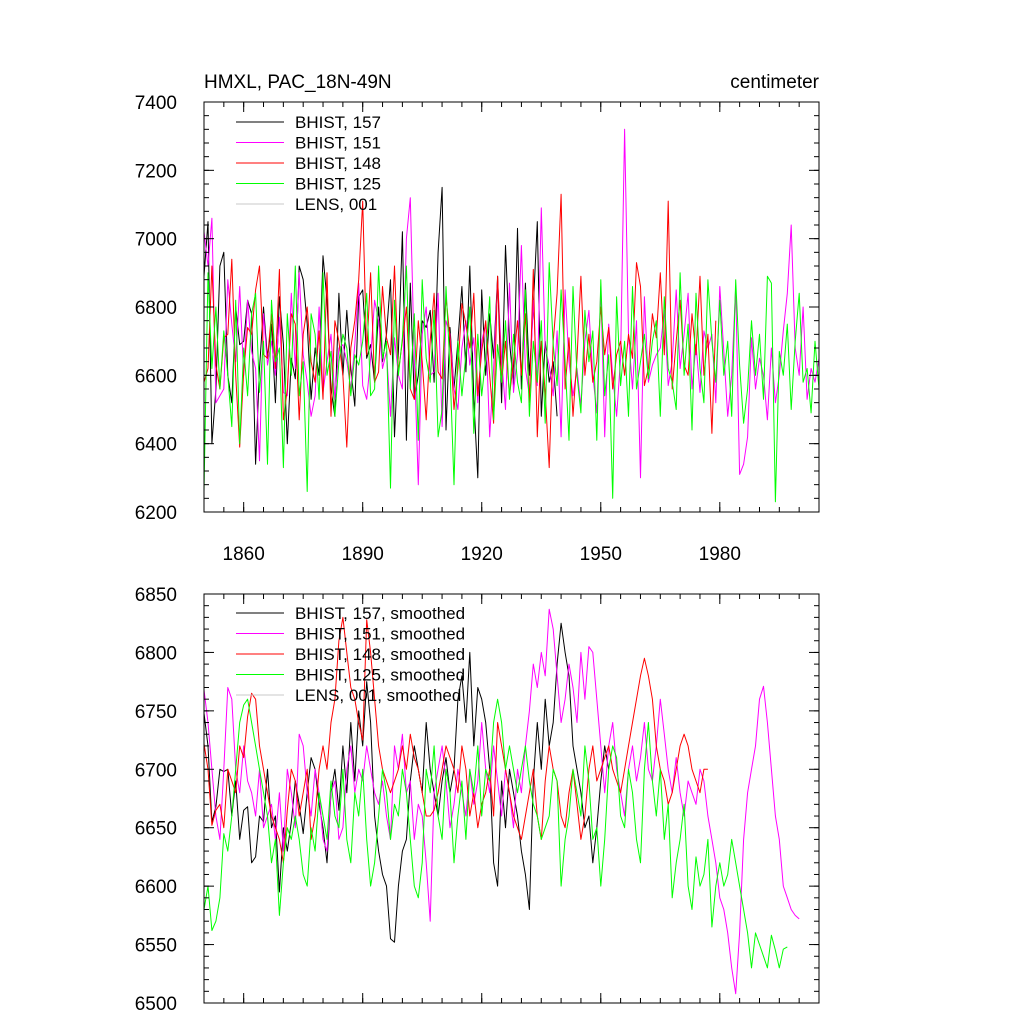 The height and width of the screenshot is (1024, 1024). I want to click on y-tick-label: 6650, so click(156, 829).